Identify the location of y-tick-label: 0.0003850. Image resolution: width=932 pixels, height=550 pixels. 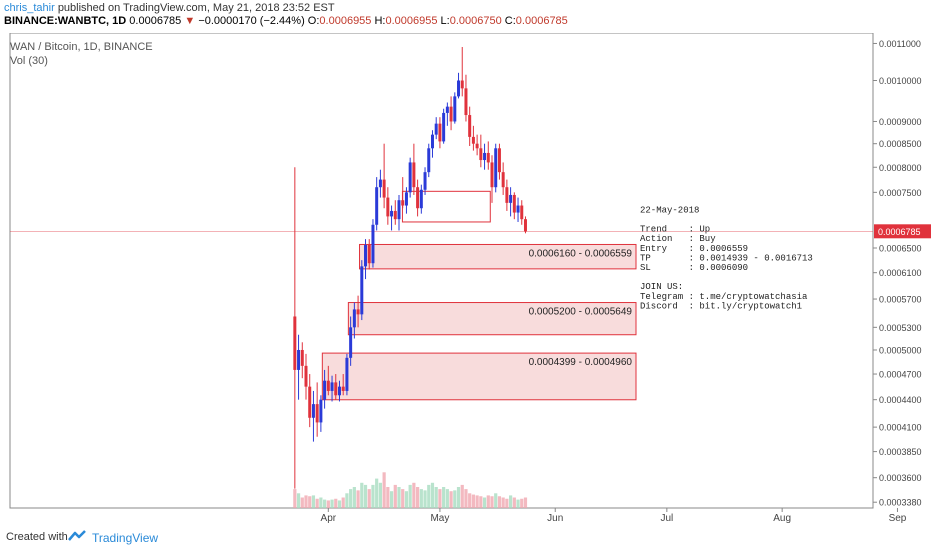
(900, 452).